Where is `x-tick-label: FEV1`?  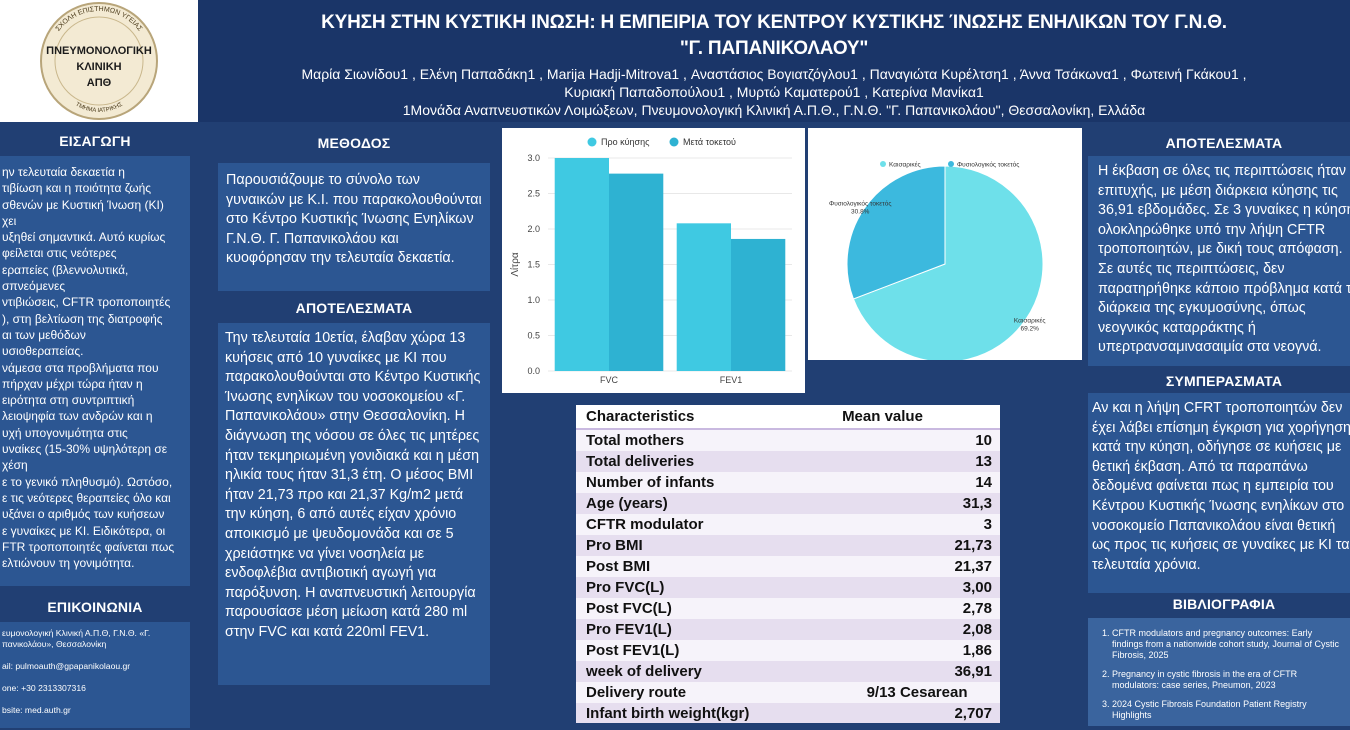
x-tick-label: FEV1 is located at coordinates (731, 380).